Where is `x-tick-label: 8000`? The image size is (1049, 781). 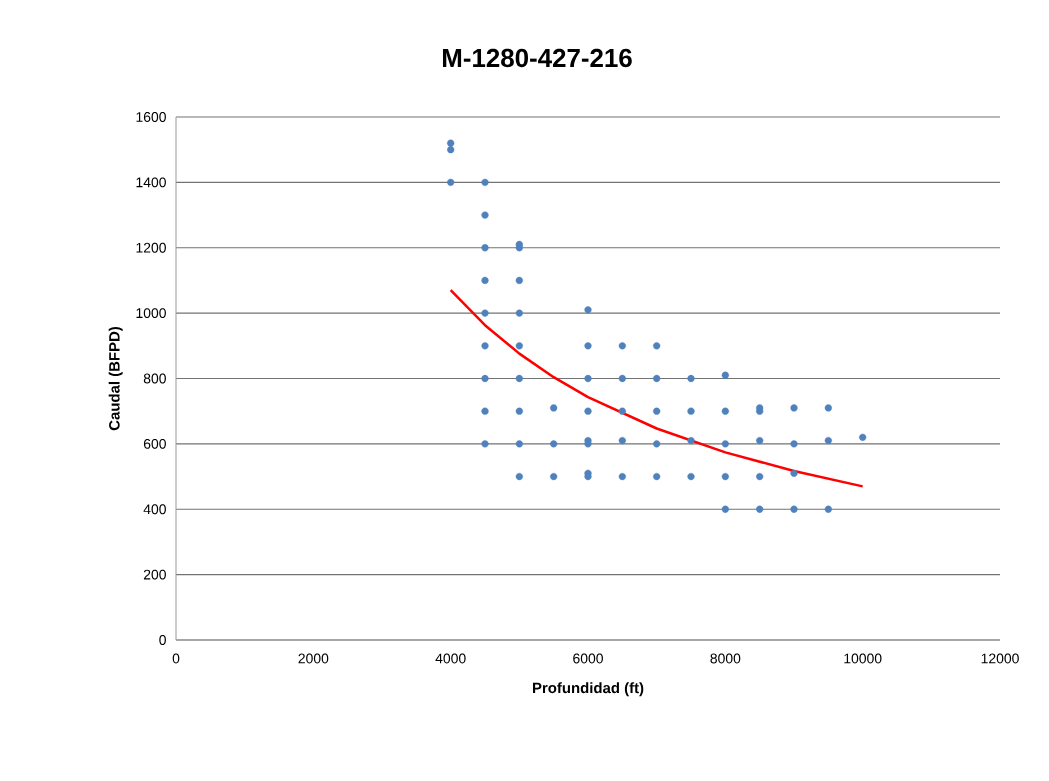 x-tick-label: 8000 is located at coordinates (725, 658).